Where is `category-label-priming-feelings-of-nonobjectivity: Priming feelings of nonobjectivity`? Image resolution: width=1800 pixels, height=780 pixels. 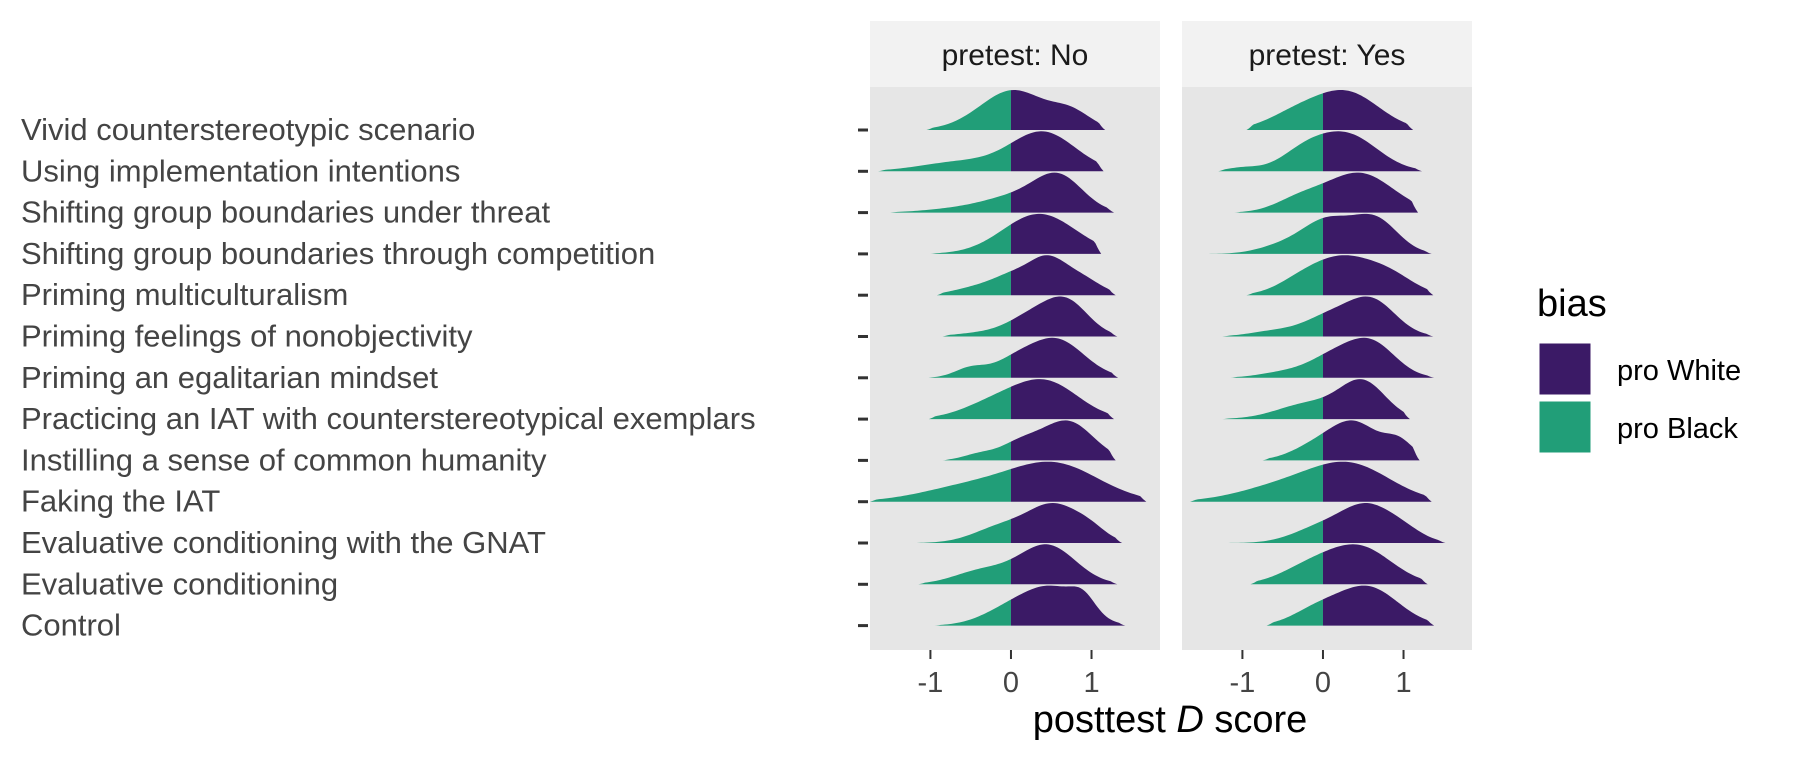 category-label-priming-feelings-of-nonobjectivity: Priming feelings of nonobjectivity is located at coordinates (247, 336).